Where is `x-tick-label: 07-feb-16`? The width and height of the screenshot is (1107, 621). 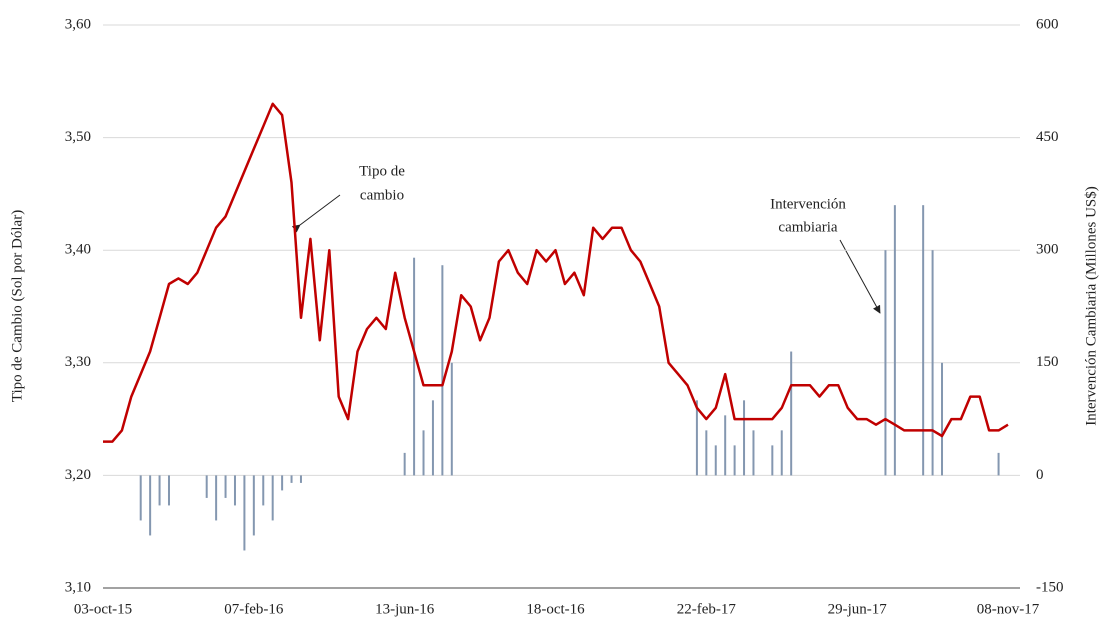
x-tick-label: 07-feb-16 is located at coordinates (254, 609).